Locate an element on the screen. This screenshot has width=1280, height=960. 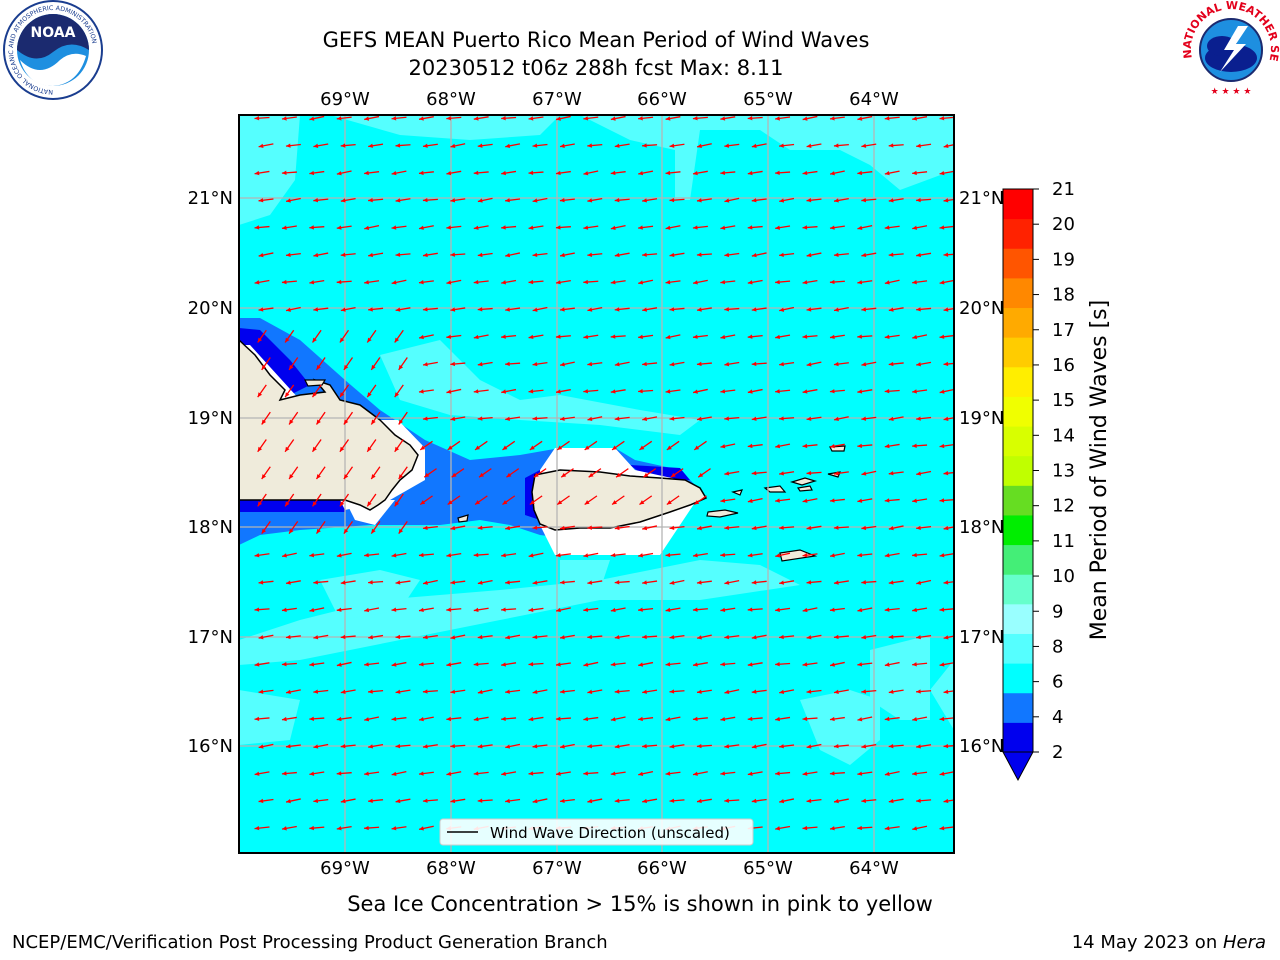
lat-label: 17°N is located at coordinates (210, 637).